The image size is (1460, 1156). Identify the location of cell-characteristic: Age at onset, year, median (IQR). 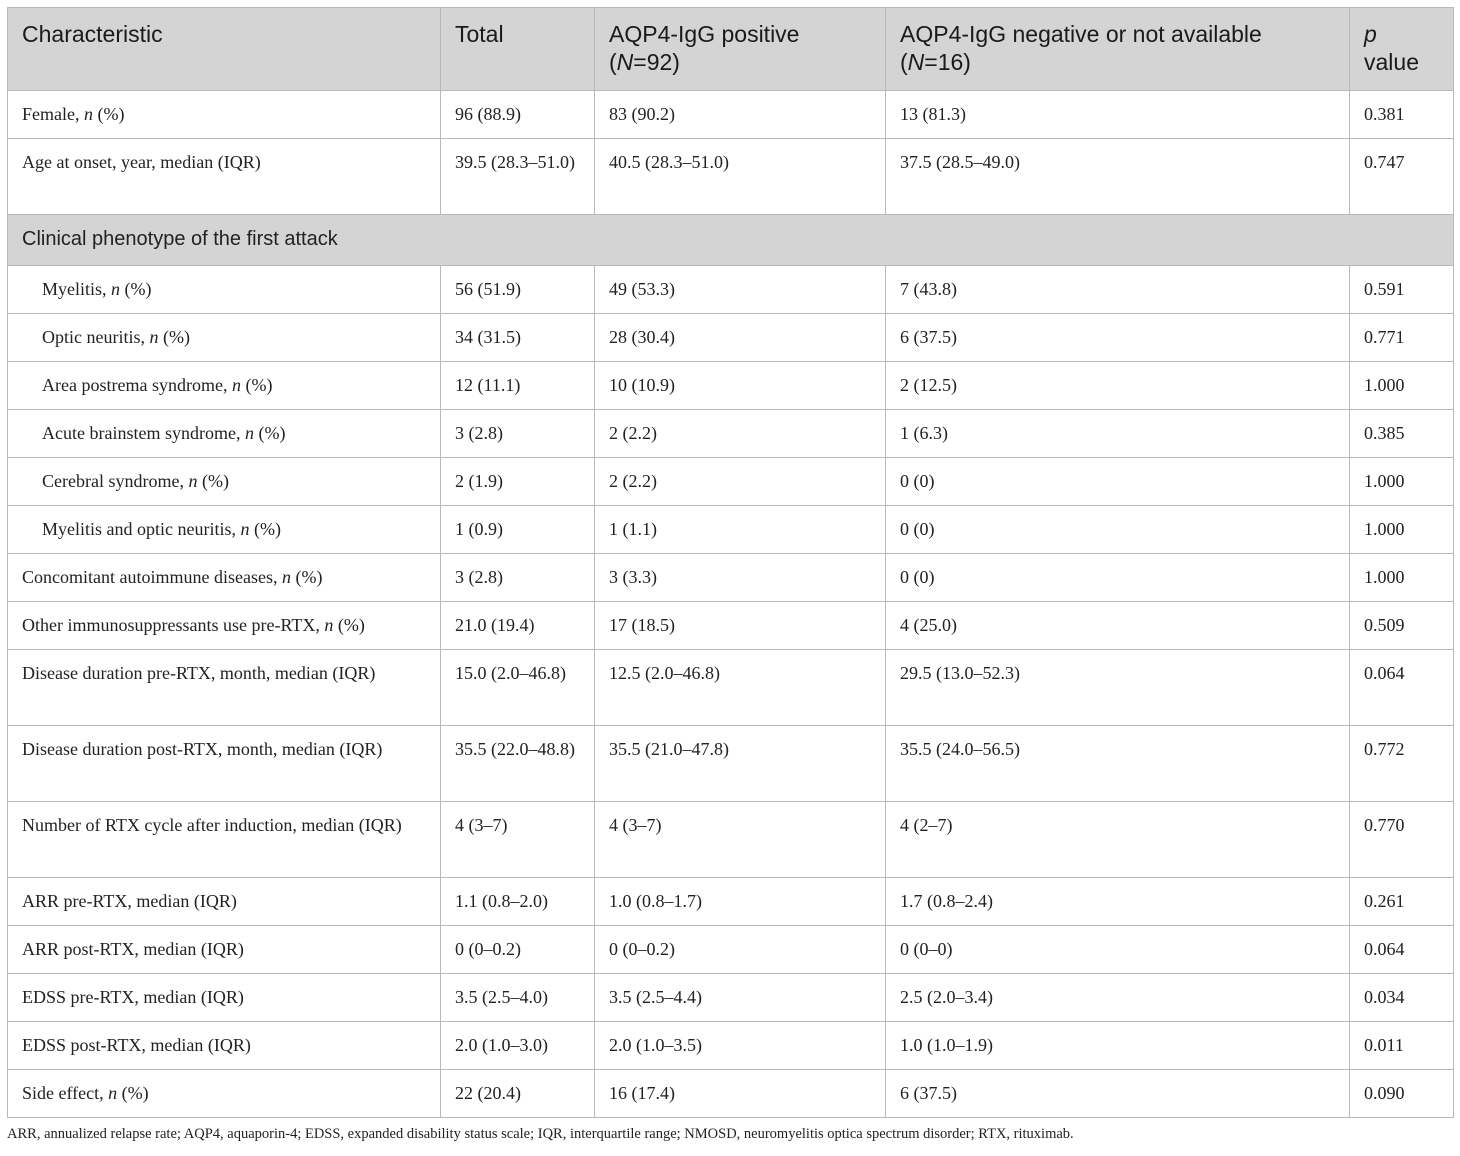
(224, 176).